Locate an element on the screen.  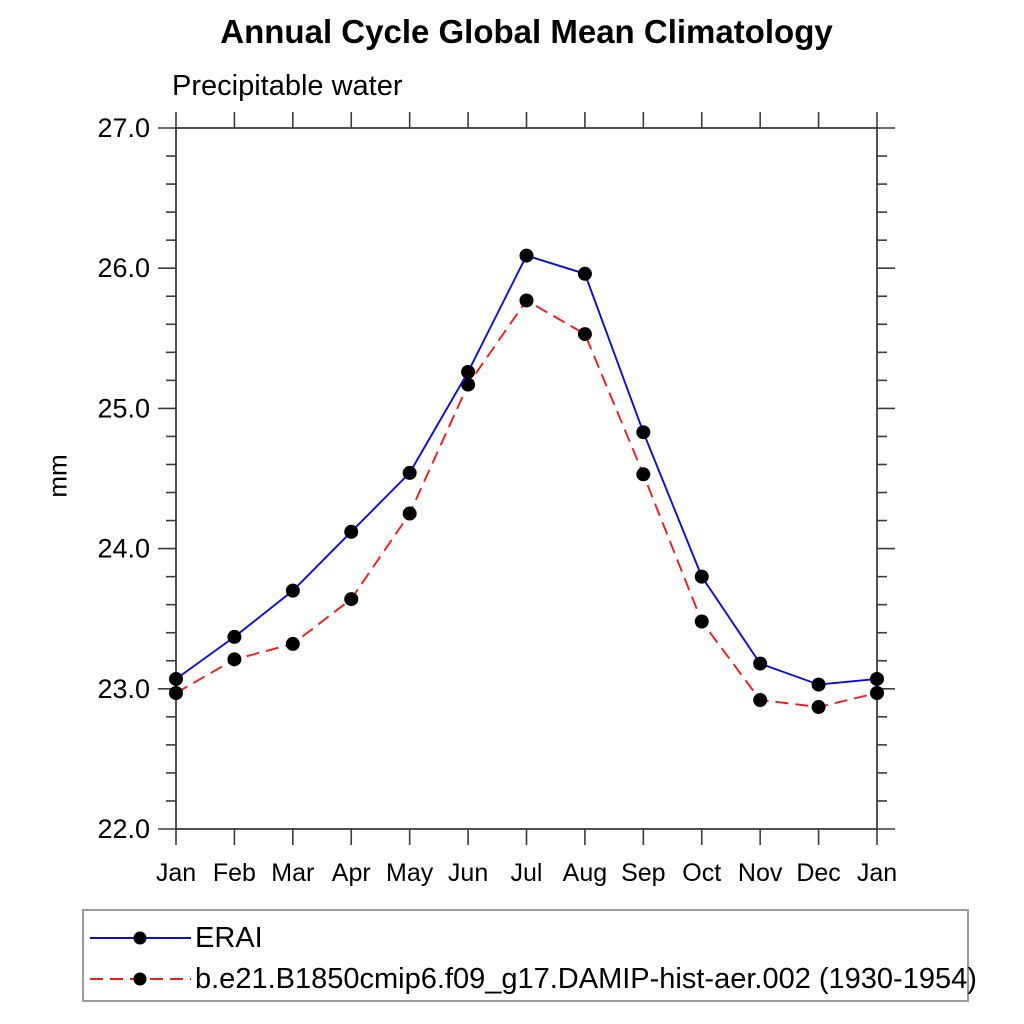
legend-entry-erai: ERAI is located at coordinates (176, 937).